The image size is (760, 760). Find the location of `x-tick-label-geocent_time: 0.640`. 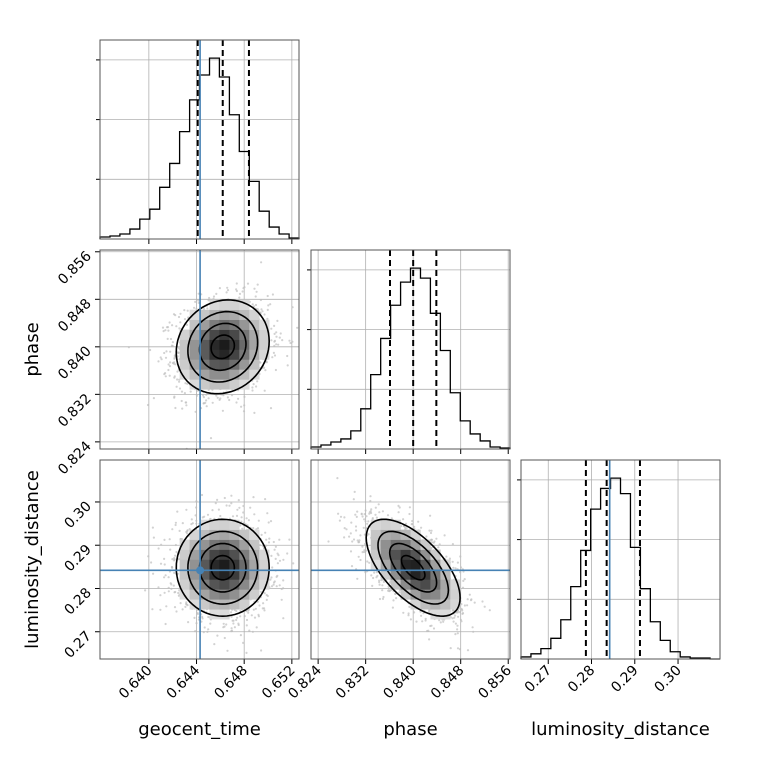

x-tick-label-geocent_time: 0.640 is located at coordinates (136, 683).